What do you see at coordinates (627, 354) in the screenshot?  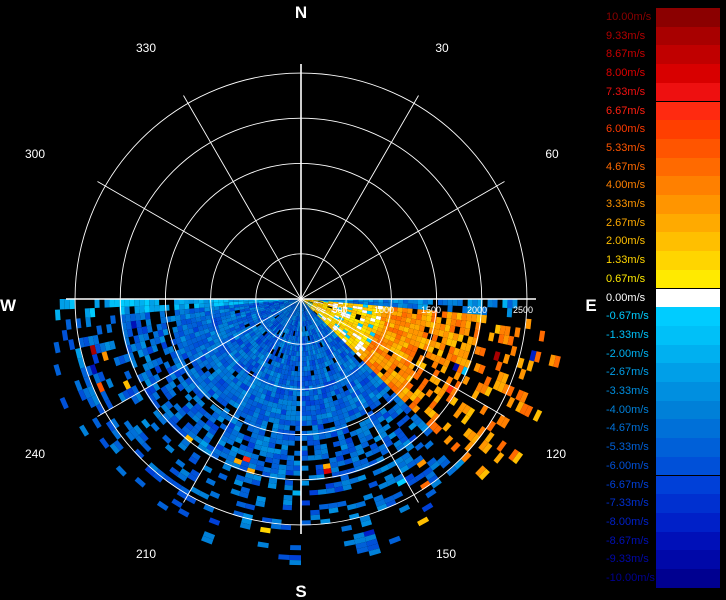 I see `legend-label: -2.00m/s` at bounding box center [627, 354].